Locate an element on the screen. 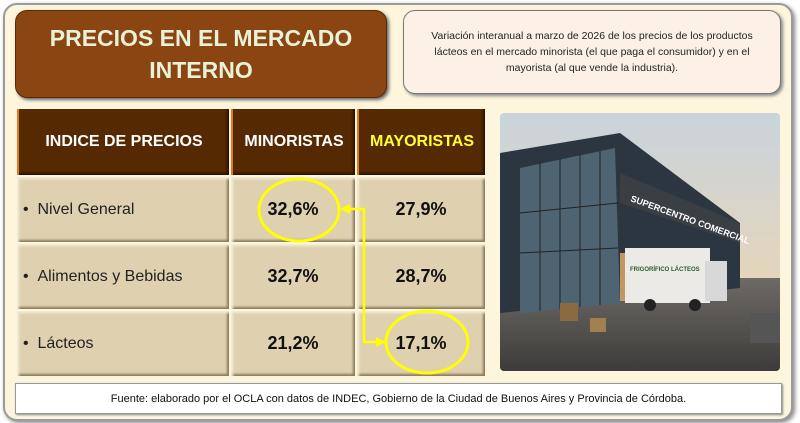 The width and height of the screenshot is (800, 423). table-row: • Nivel General 32,6% 27,9% is located at coordinates (251, 209).